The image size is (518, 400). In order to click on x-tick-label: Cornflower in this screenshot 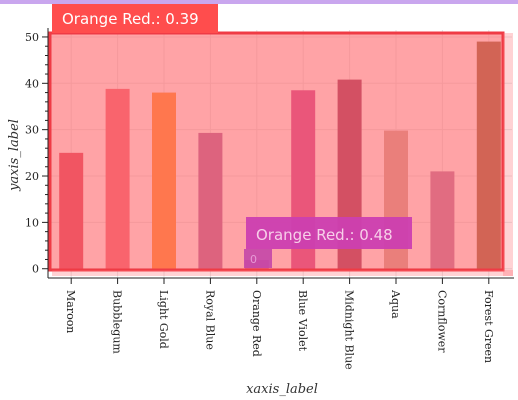, I will do `click(441, 321)`.